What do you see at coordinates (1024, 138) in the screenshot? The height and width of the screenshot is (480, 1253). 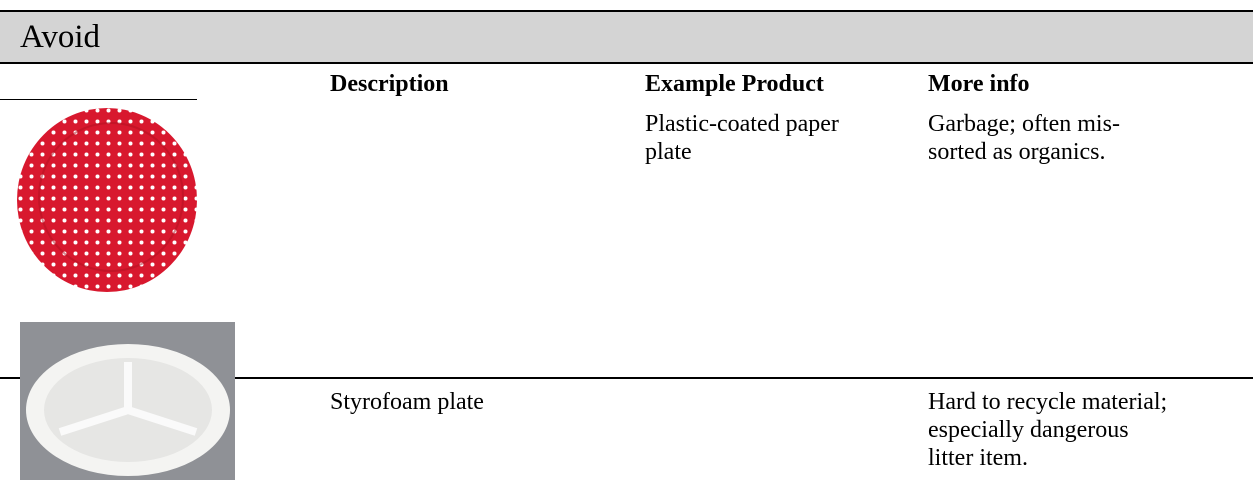 I see `info-text: Garbage; often mis-sorted as organics.` at bounding box center [1024, 138].